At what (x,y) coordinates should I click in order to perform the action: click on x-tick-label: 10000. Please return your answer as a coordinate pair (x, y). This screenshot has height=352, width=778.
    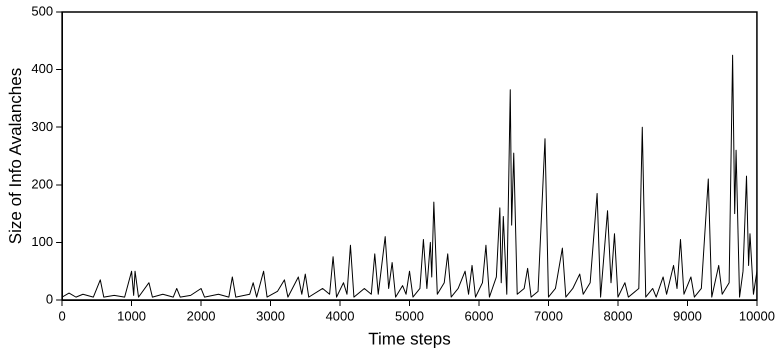
    Looking at the image, I should click on (757, 316).